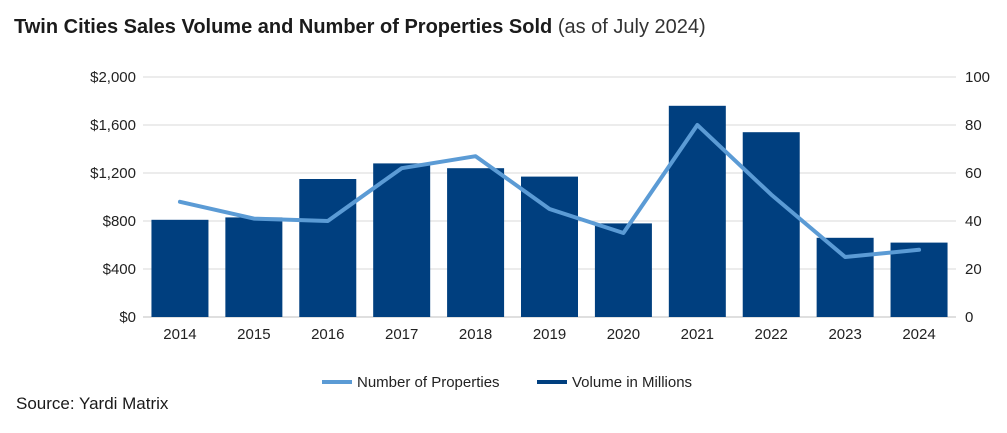 The width and height of the screenshot is (1007, 433). What do you see at coordinates (919, 279) in the screenshot?
I see `bar-2024` at bounding box center [919, 279].